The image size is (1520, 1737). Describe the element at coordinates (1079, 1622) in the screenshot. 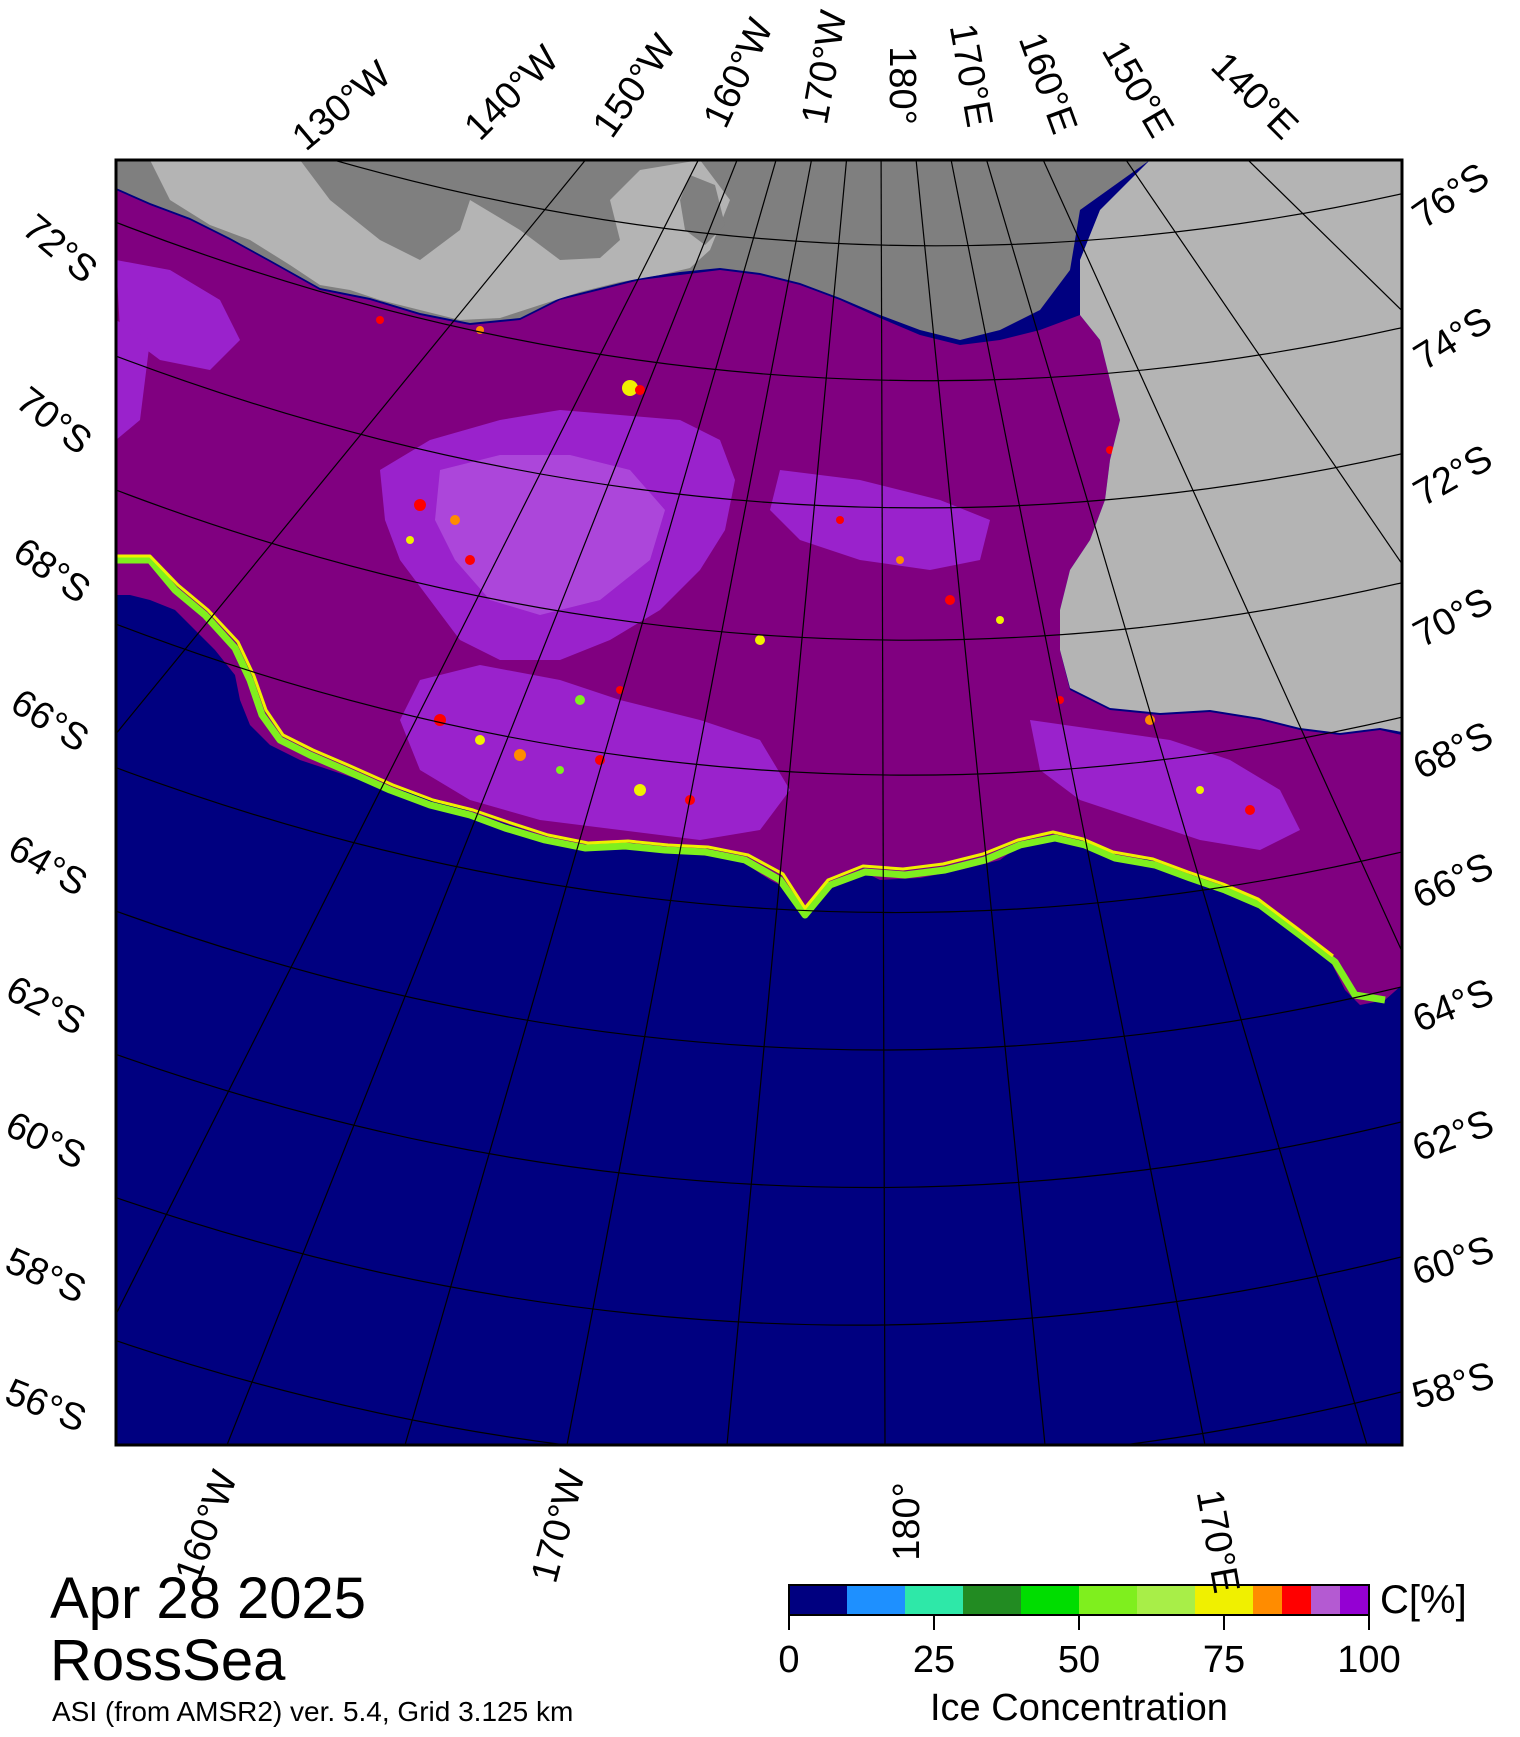

I see `colorbar-ticks` at that location.